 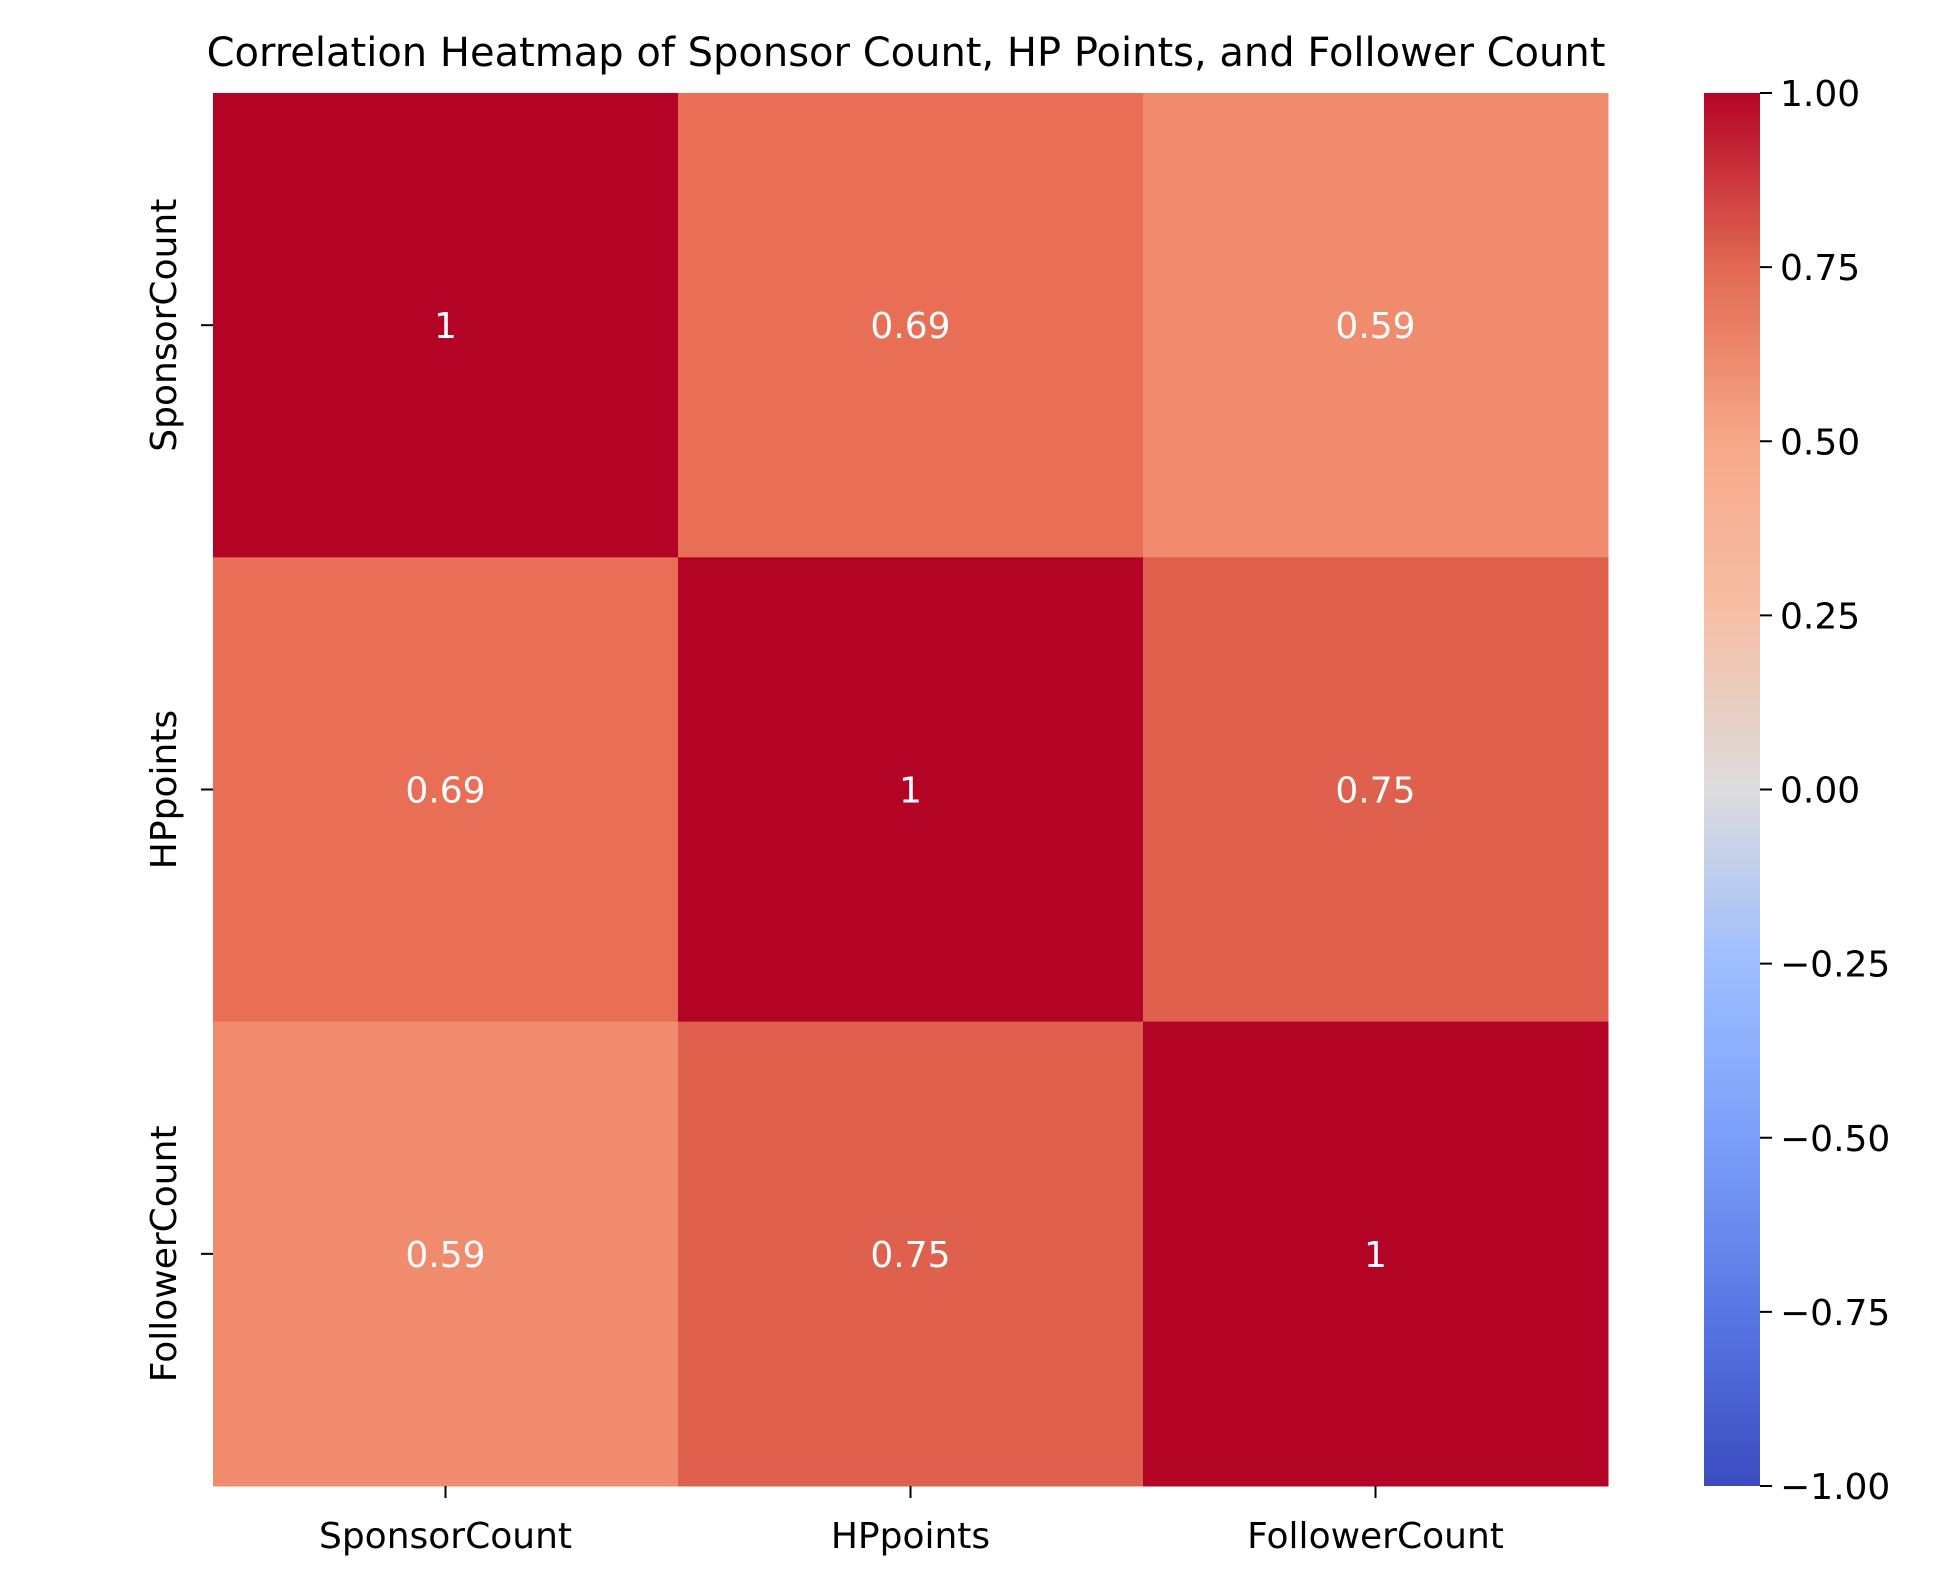 I want to click on colorbar-gradient, so click(x=1732, y=789).